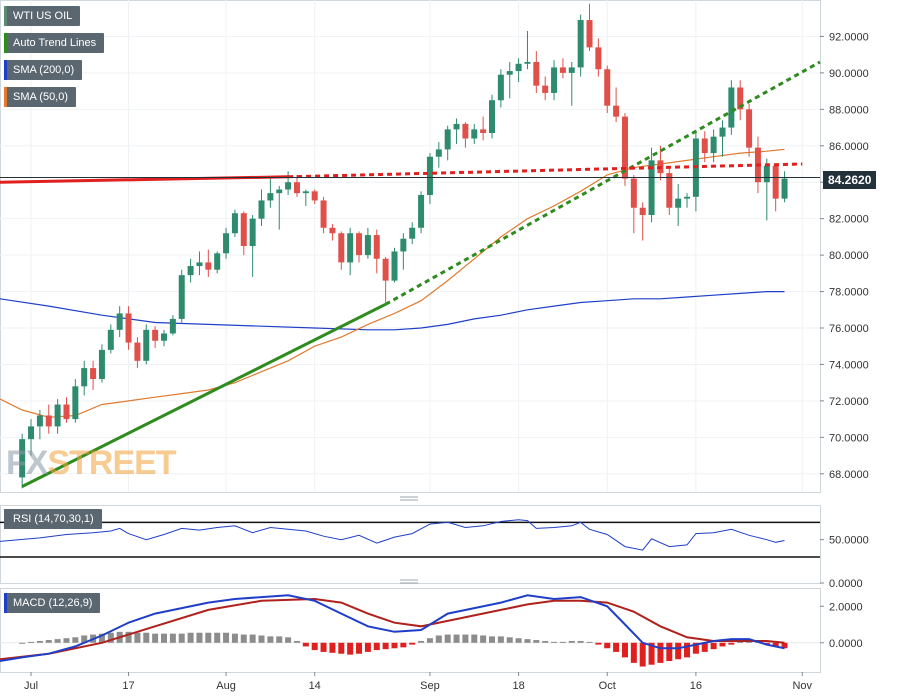  I want to click on legend-instrument: WTI US OIL, so click(42, 16).